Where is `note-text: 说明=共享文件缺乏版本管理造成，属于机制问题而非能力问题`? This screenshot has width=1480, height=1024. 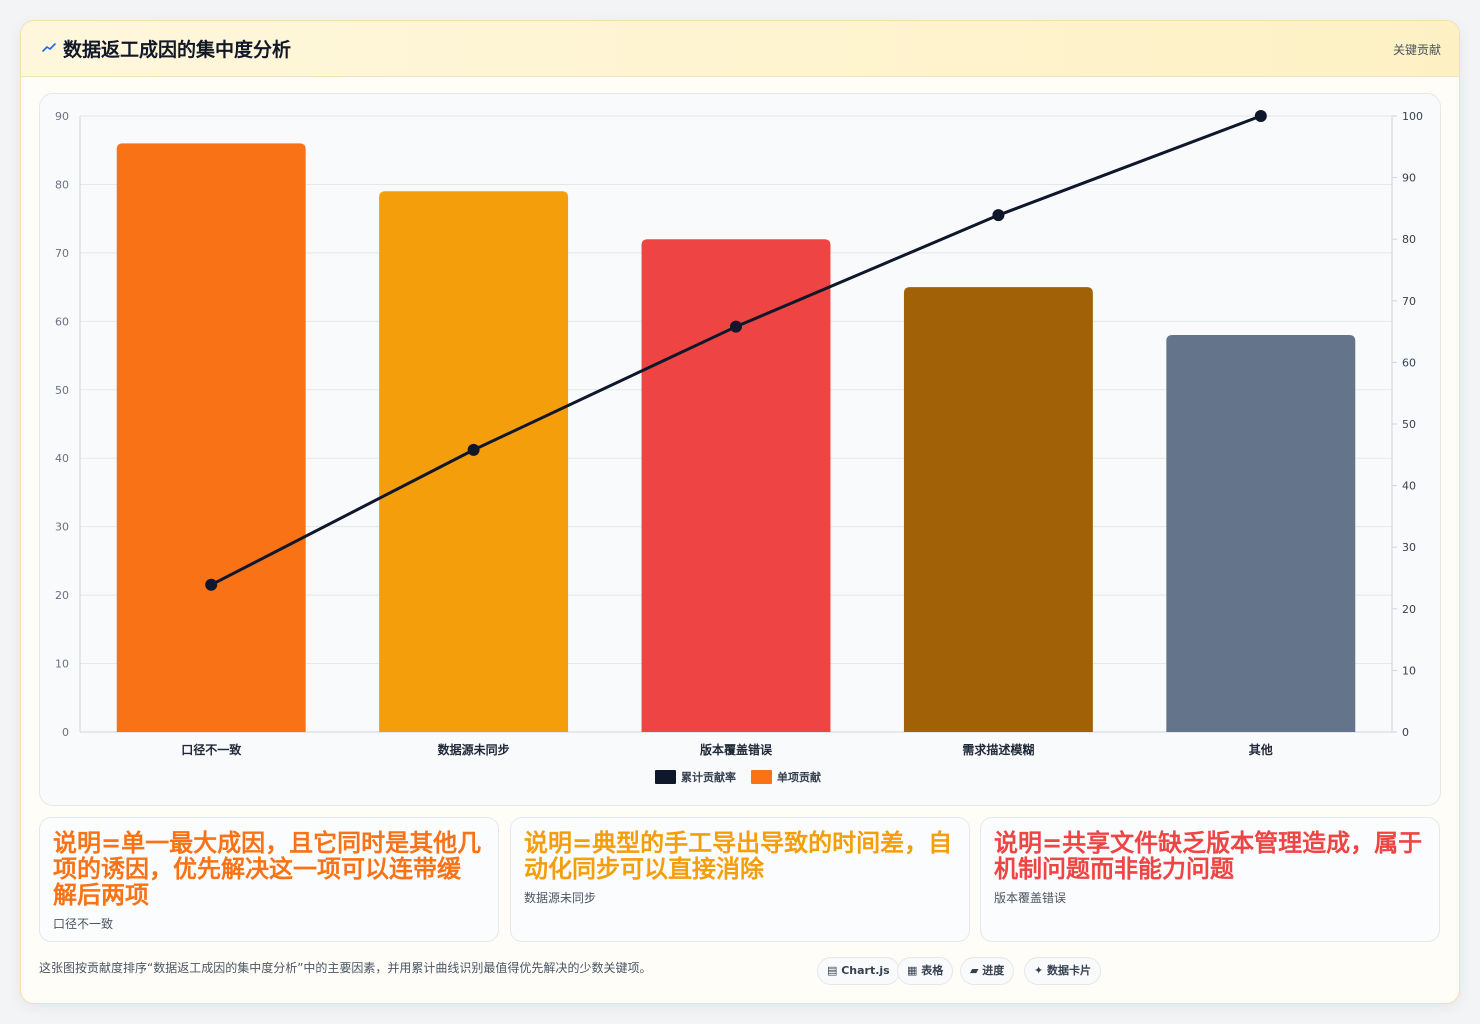 note-text: 说明=共享文件缺乏版本管理造成，属于机制问题而非能力问题 is located at coordinates (1208, 856).